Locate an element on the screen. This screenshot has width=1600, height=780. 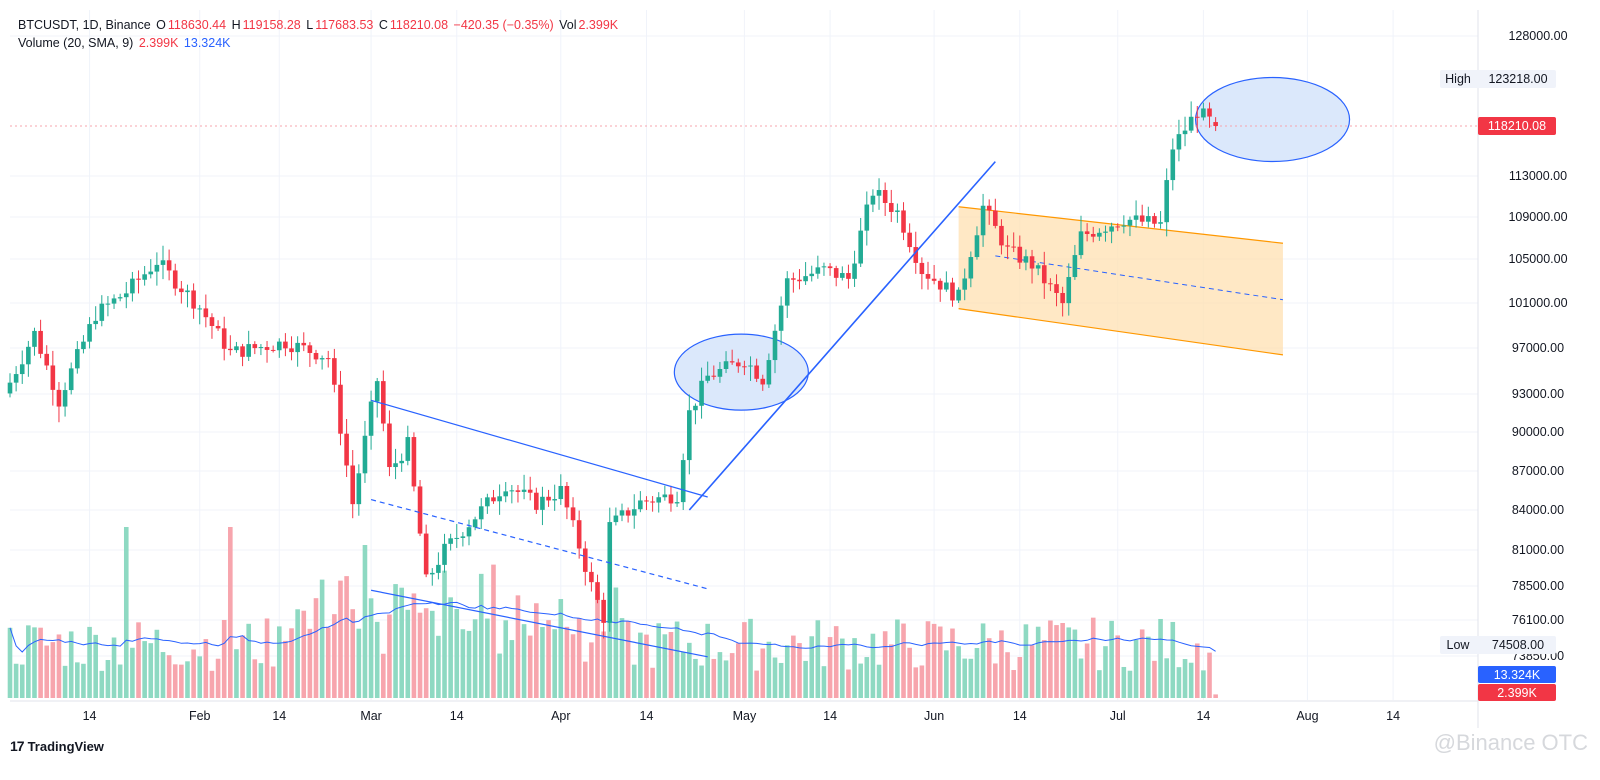
symbol-label: BTCUSDT, 1D, Binance is located at coordinates (84, 25).